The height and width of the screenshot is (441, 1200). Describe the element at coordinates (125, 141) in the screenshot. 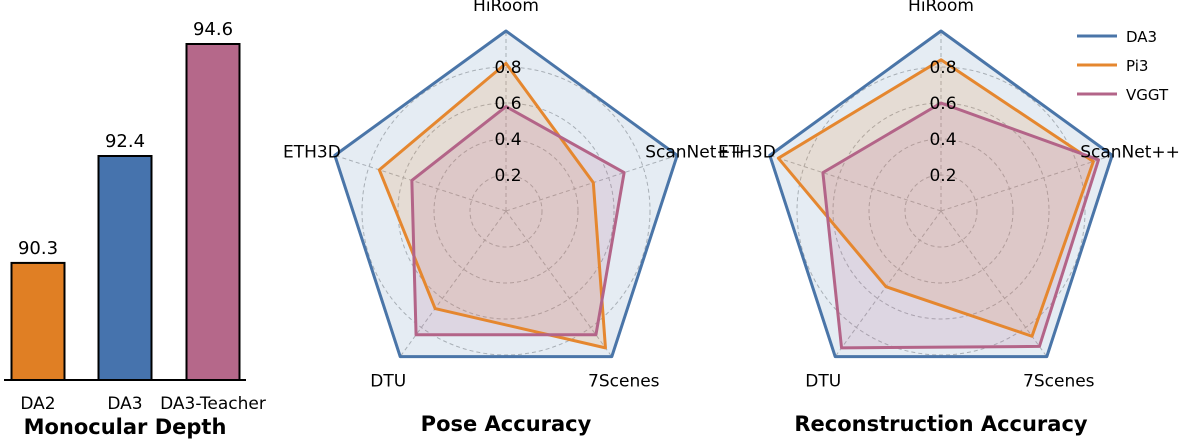

I see `bar-value-label: 92.4` at that location.